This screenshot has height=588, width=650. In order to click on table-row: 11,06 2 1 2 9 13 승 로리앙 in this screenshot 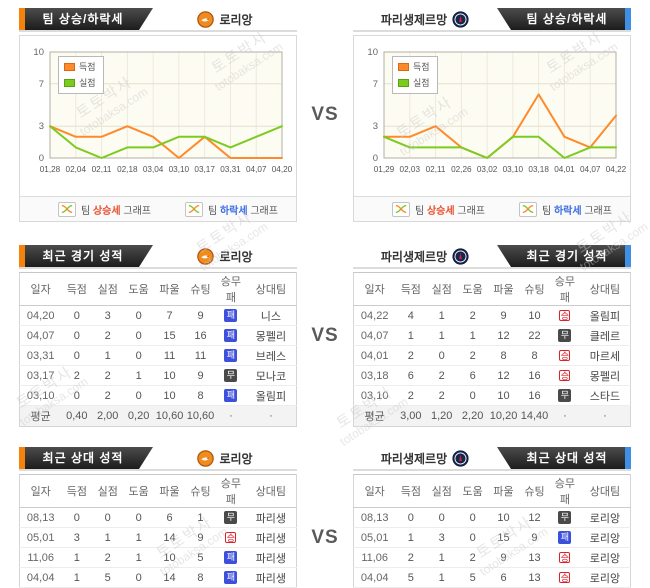, I will do `click(492, 557)`.